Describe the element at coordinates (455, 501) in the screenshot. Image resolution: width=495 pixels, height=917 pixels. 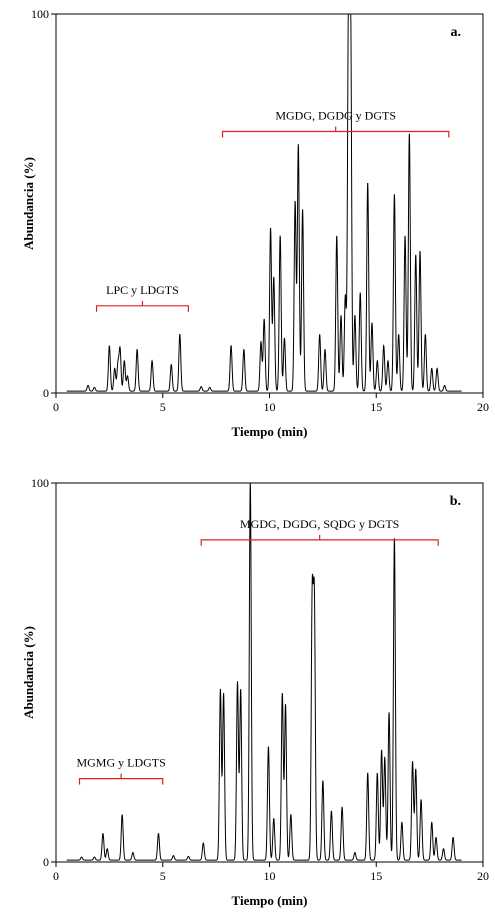
I see `panel-label: b.` at that location.